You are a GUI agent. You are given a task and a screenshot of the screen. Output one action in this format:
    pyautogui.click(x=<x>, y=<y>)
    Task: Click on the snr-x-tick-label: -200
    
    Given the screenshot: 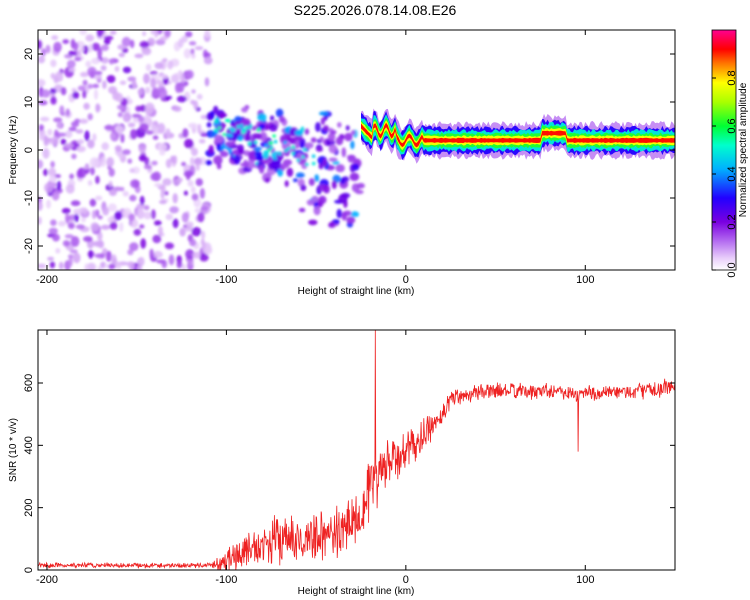 What is the action you would take?
    pyautogui.click(x=47, y=580)
    